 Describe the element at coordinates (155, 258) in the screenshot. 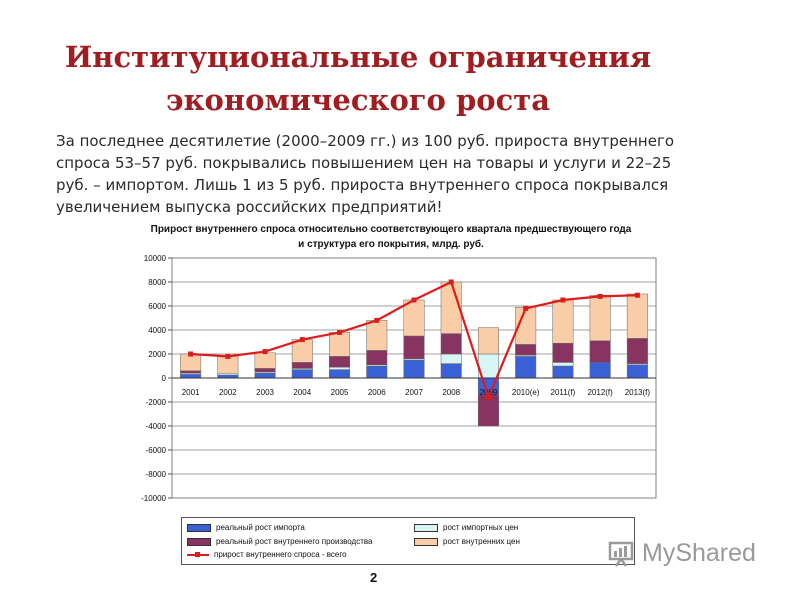

I see `y-tick-label: 10000` at that location.